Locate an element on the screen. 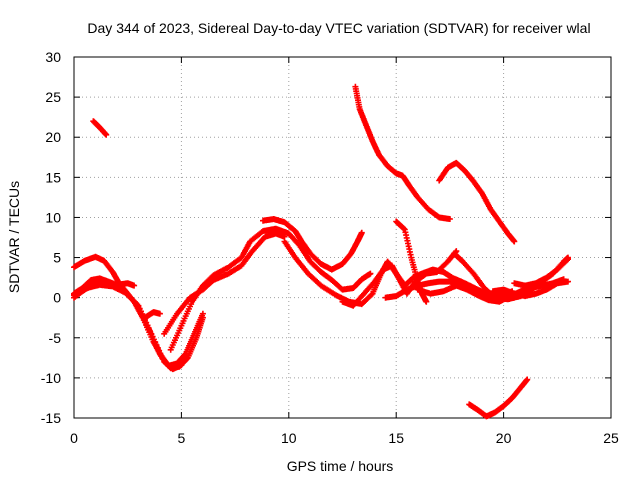  y-tick-label: -15 is located at coordinates (51, 418).